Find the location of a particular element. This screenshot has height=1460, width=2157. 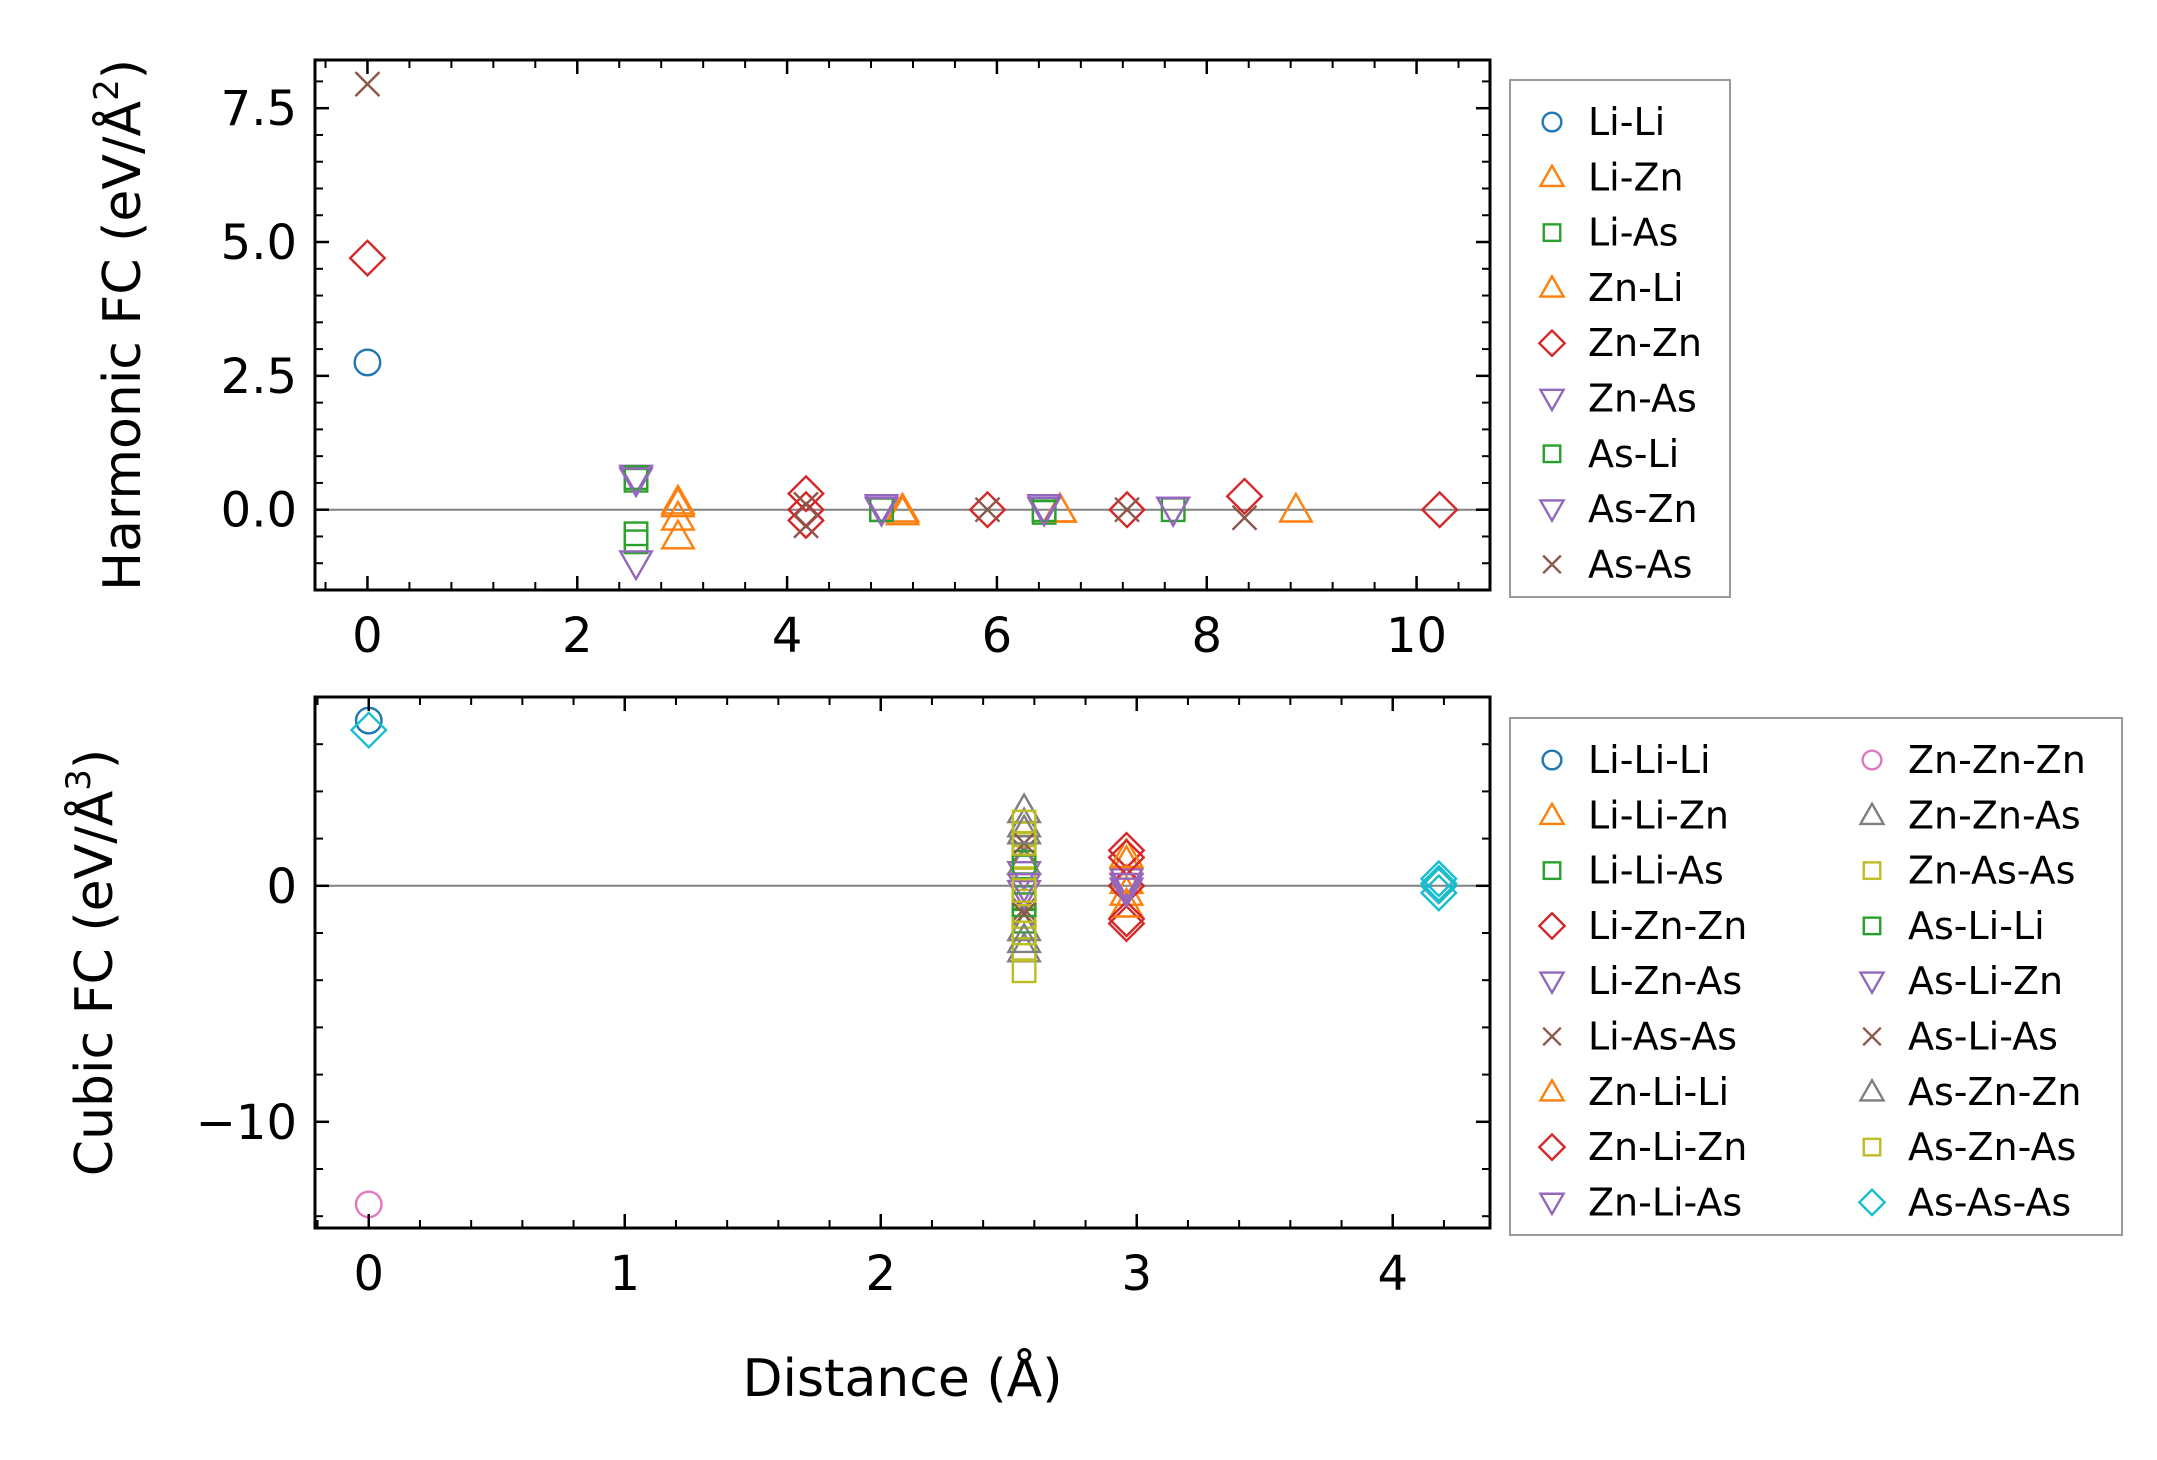

legend-label: Li-Zn is located at coordinates (1636, 177).